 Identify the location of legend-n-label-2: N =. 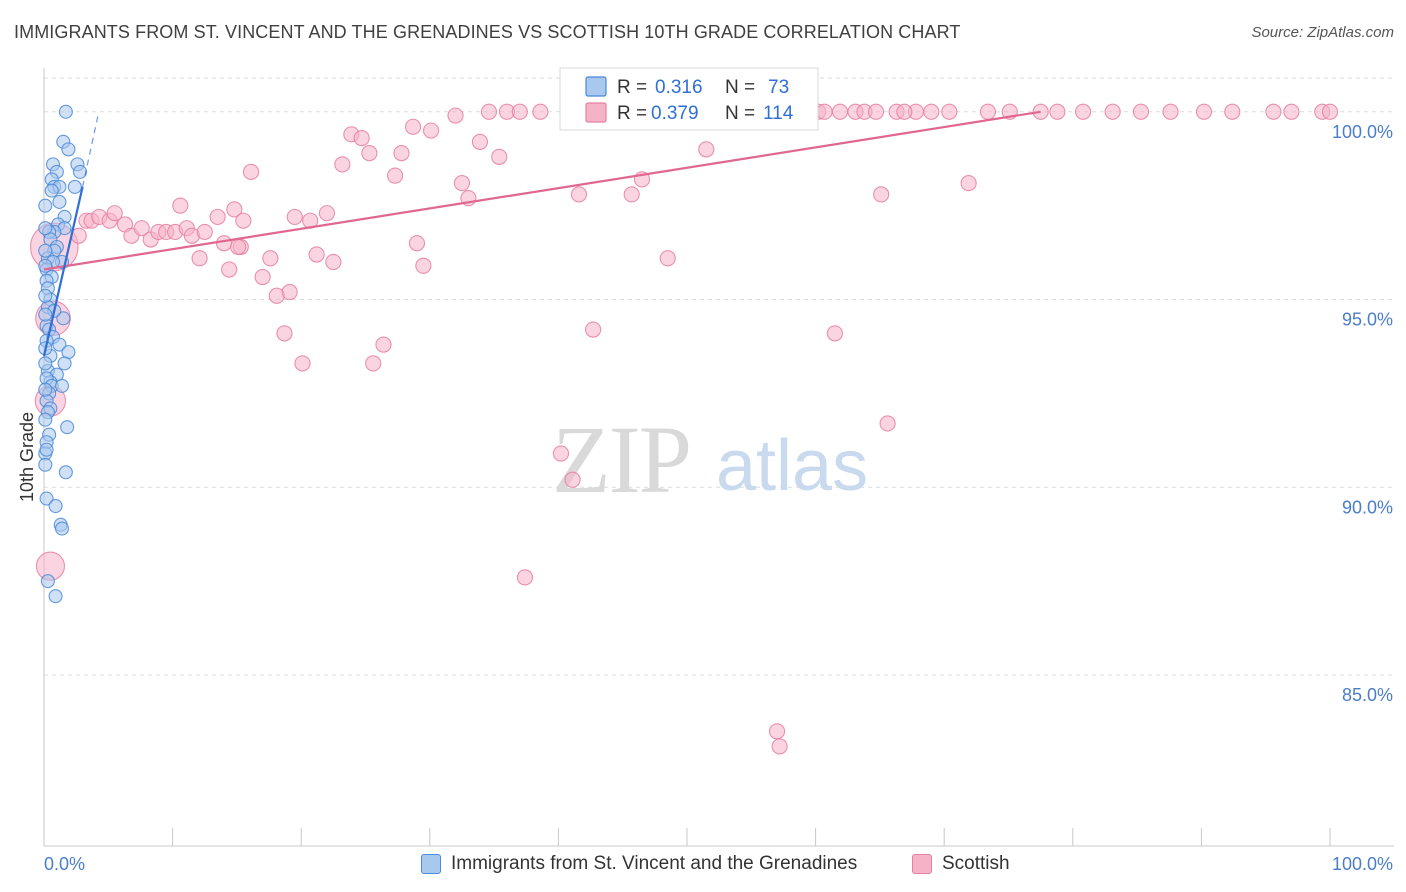
(740, 113).